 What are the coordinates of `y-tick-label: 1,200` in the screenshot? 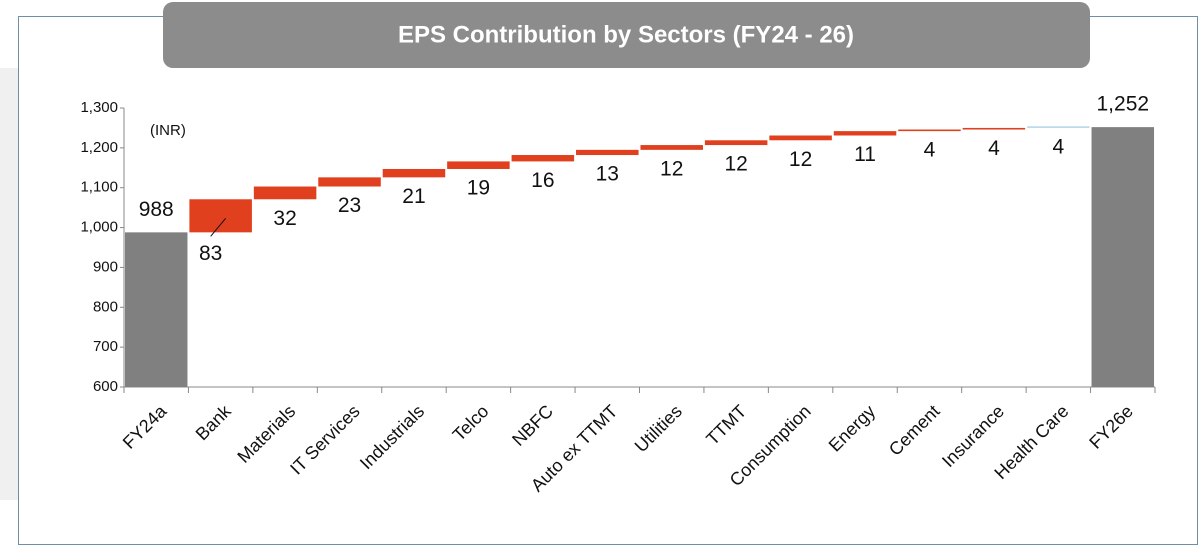 It's located at (99, 147).